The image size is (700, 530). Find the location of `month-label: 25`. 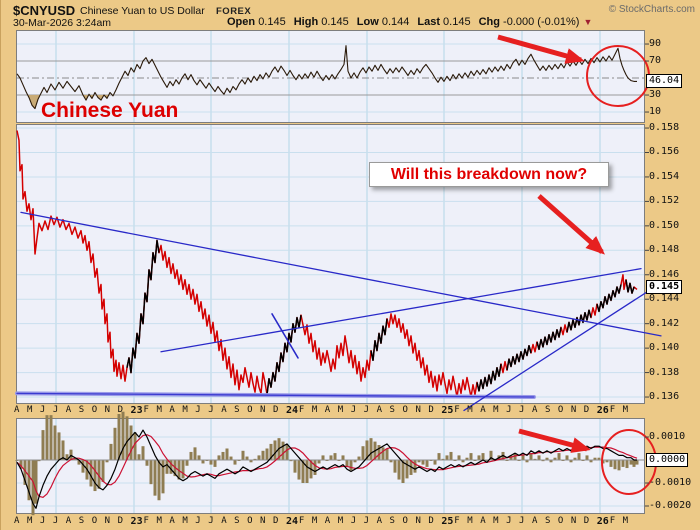

month-label: 25 is located at coordinates (447, 410).